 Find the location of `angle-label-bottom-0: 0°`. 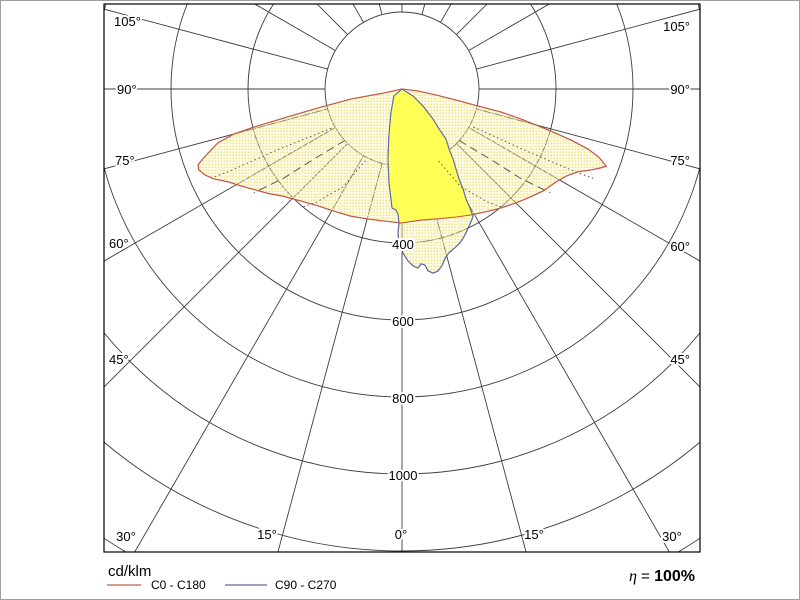

angle-label-bottom-0: 0° is located at coordinates (401, 534).